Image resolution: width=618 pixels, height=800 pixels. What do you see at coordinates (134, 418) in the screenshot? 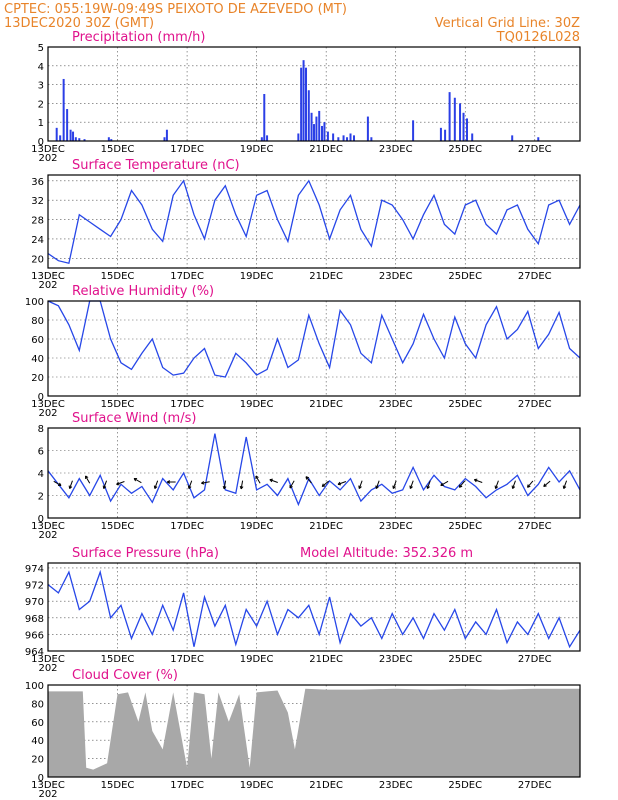
I see `panel-title: Surface Wind (m/s)` at bounding box center [134, 418].